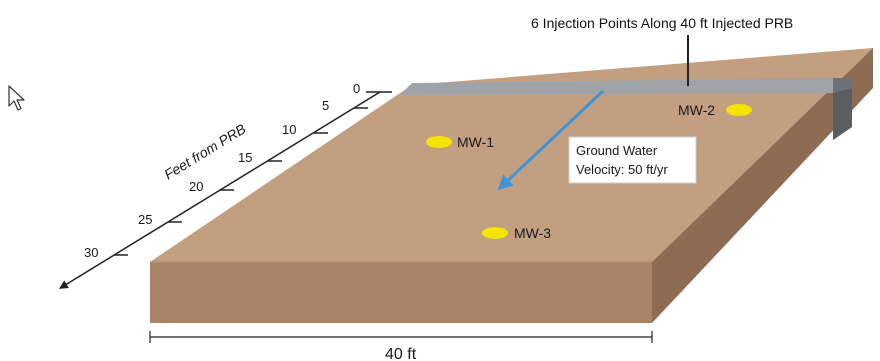  I want to click on well-label-mw2: MW-2, so click(696, 110).